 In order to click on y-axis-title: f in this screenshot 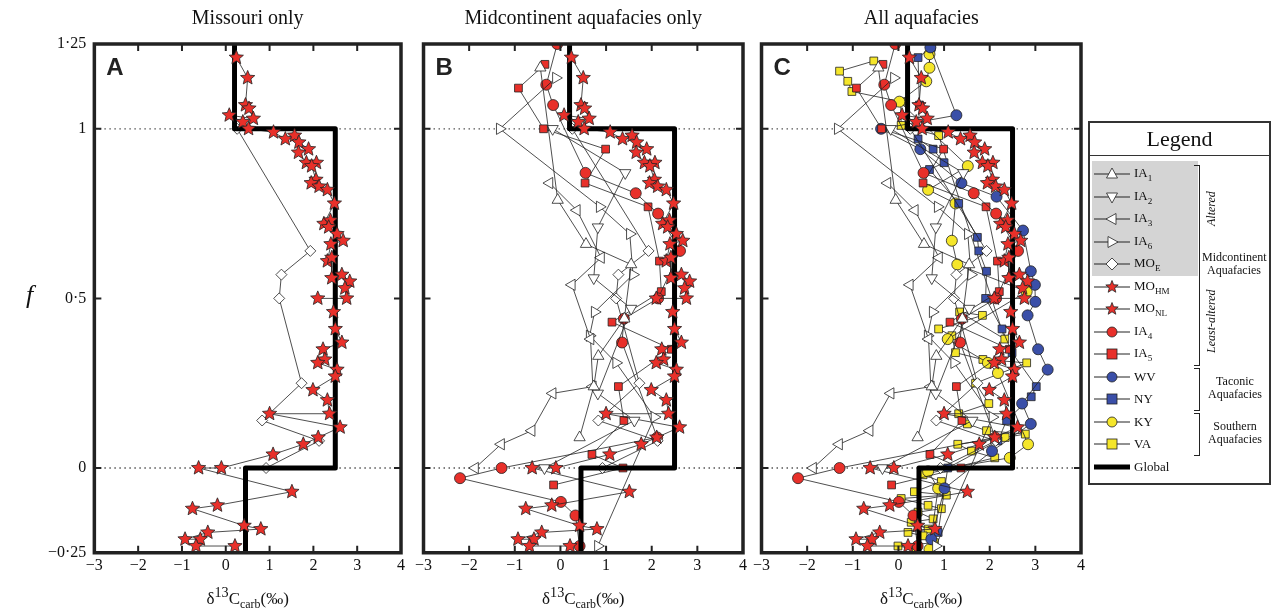, I will do `click(30, 295)`.